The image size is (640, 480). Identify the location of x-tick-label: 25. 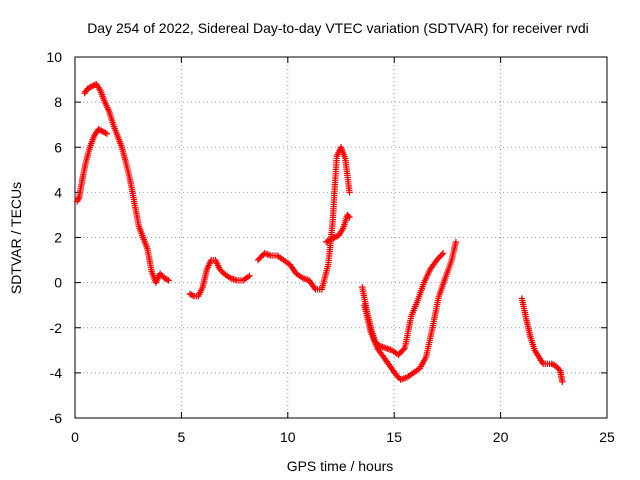
(607, 437).